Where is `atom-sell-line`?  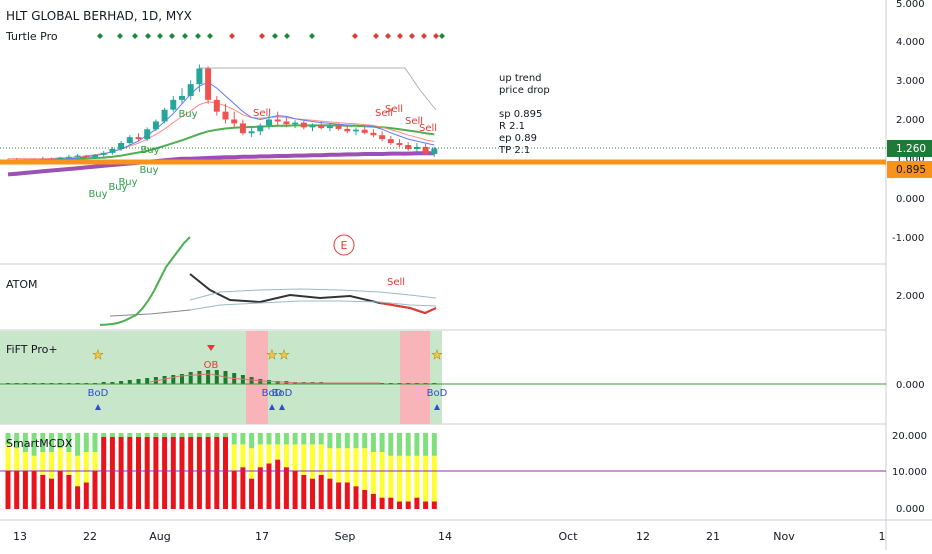 atom-sell-line is located at coordinates (408, 308).